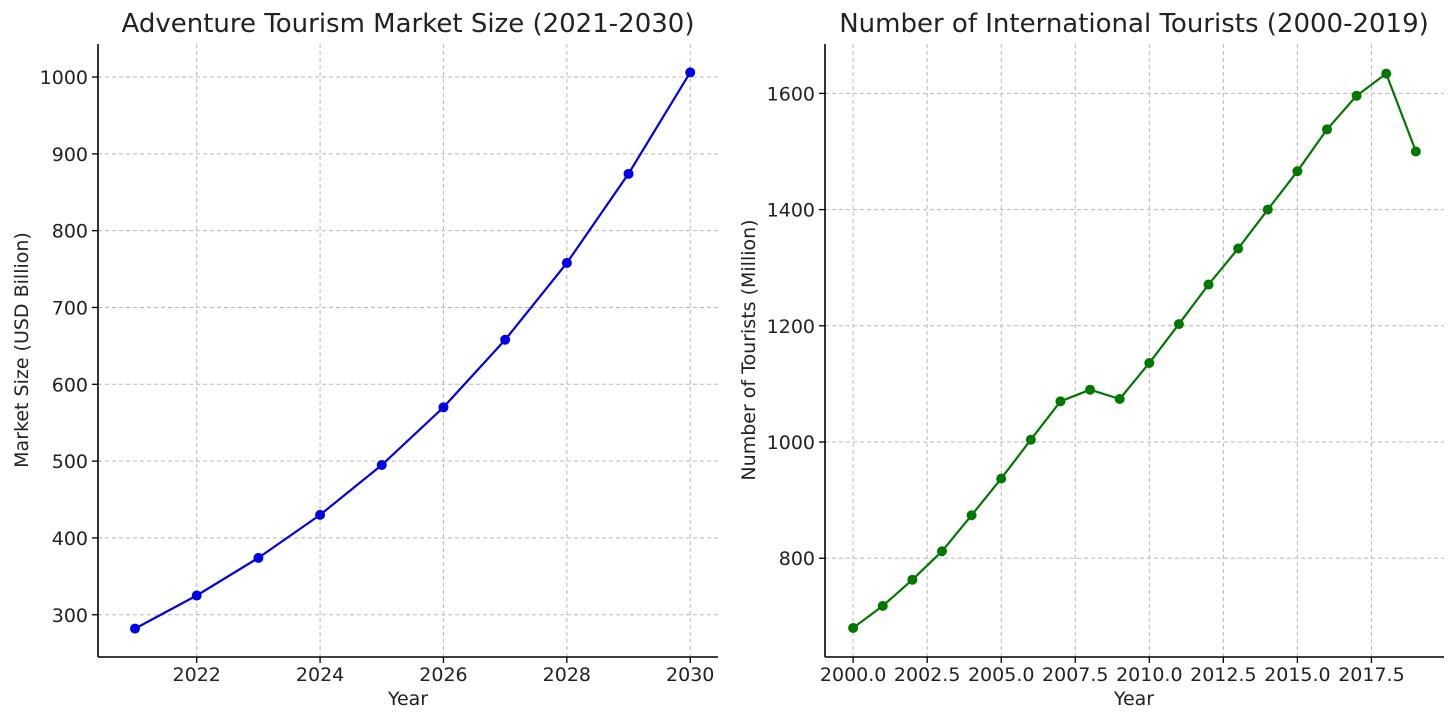  I want to click on x-tick-label: 2002.5, so click(927, 675).